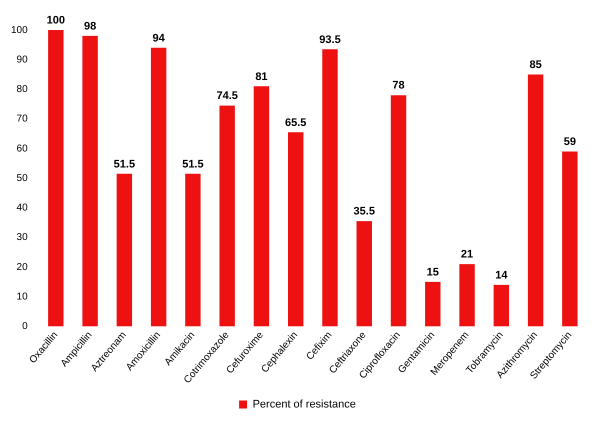 The height and width of the screenshot is (428, 615). I want to click on data-label: 81, so click(261, 76).